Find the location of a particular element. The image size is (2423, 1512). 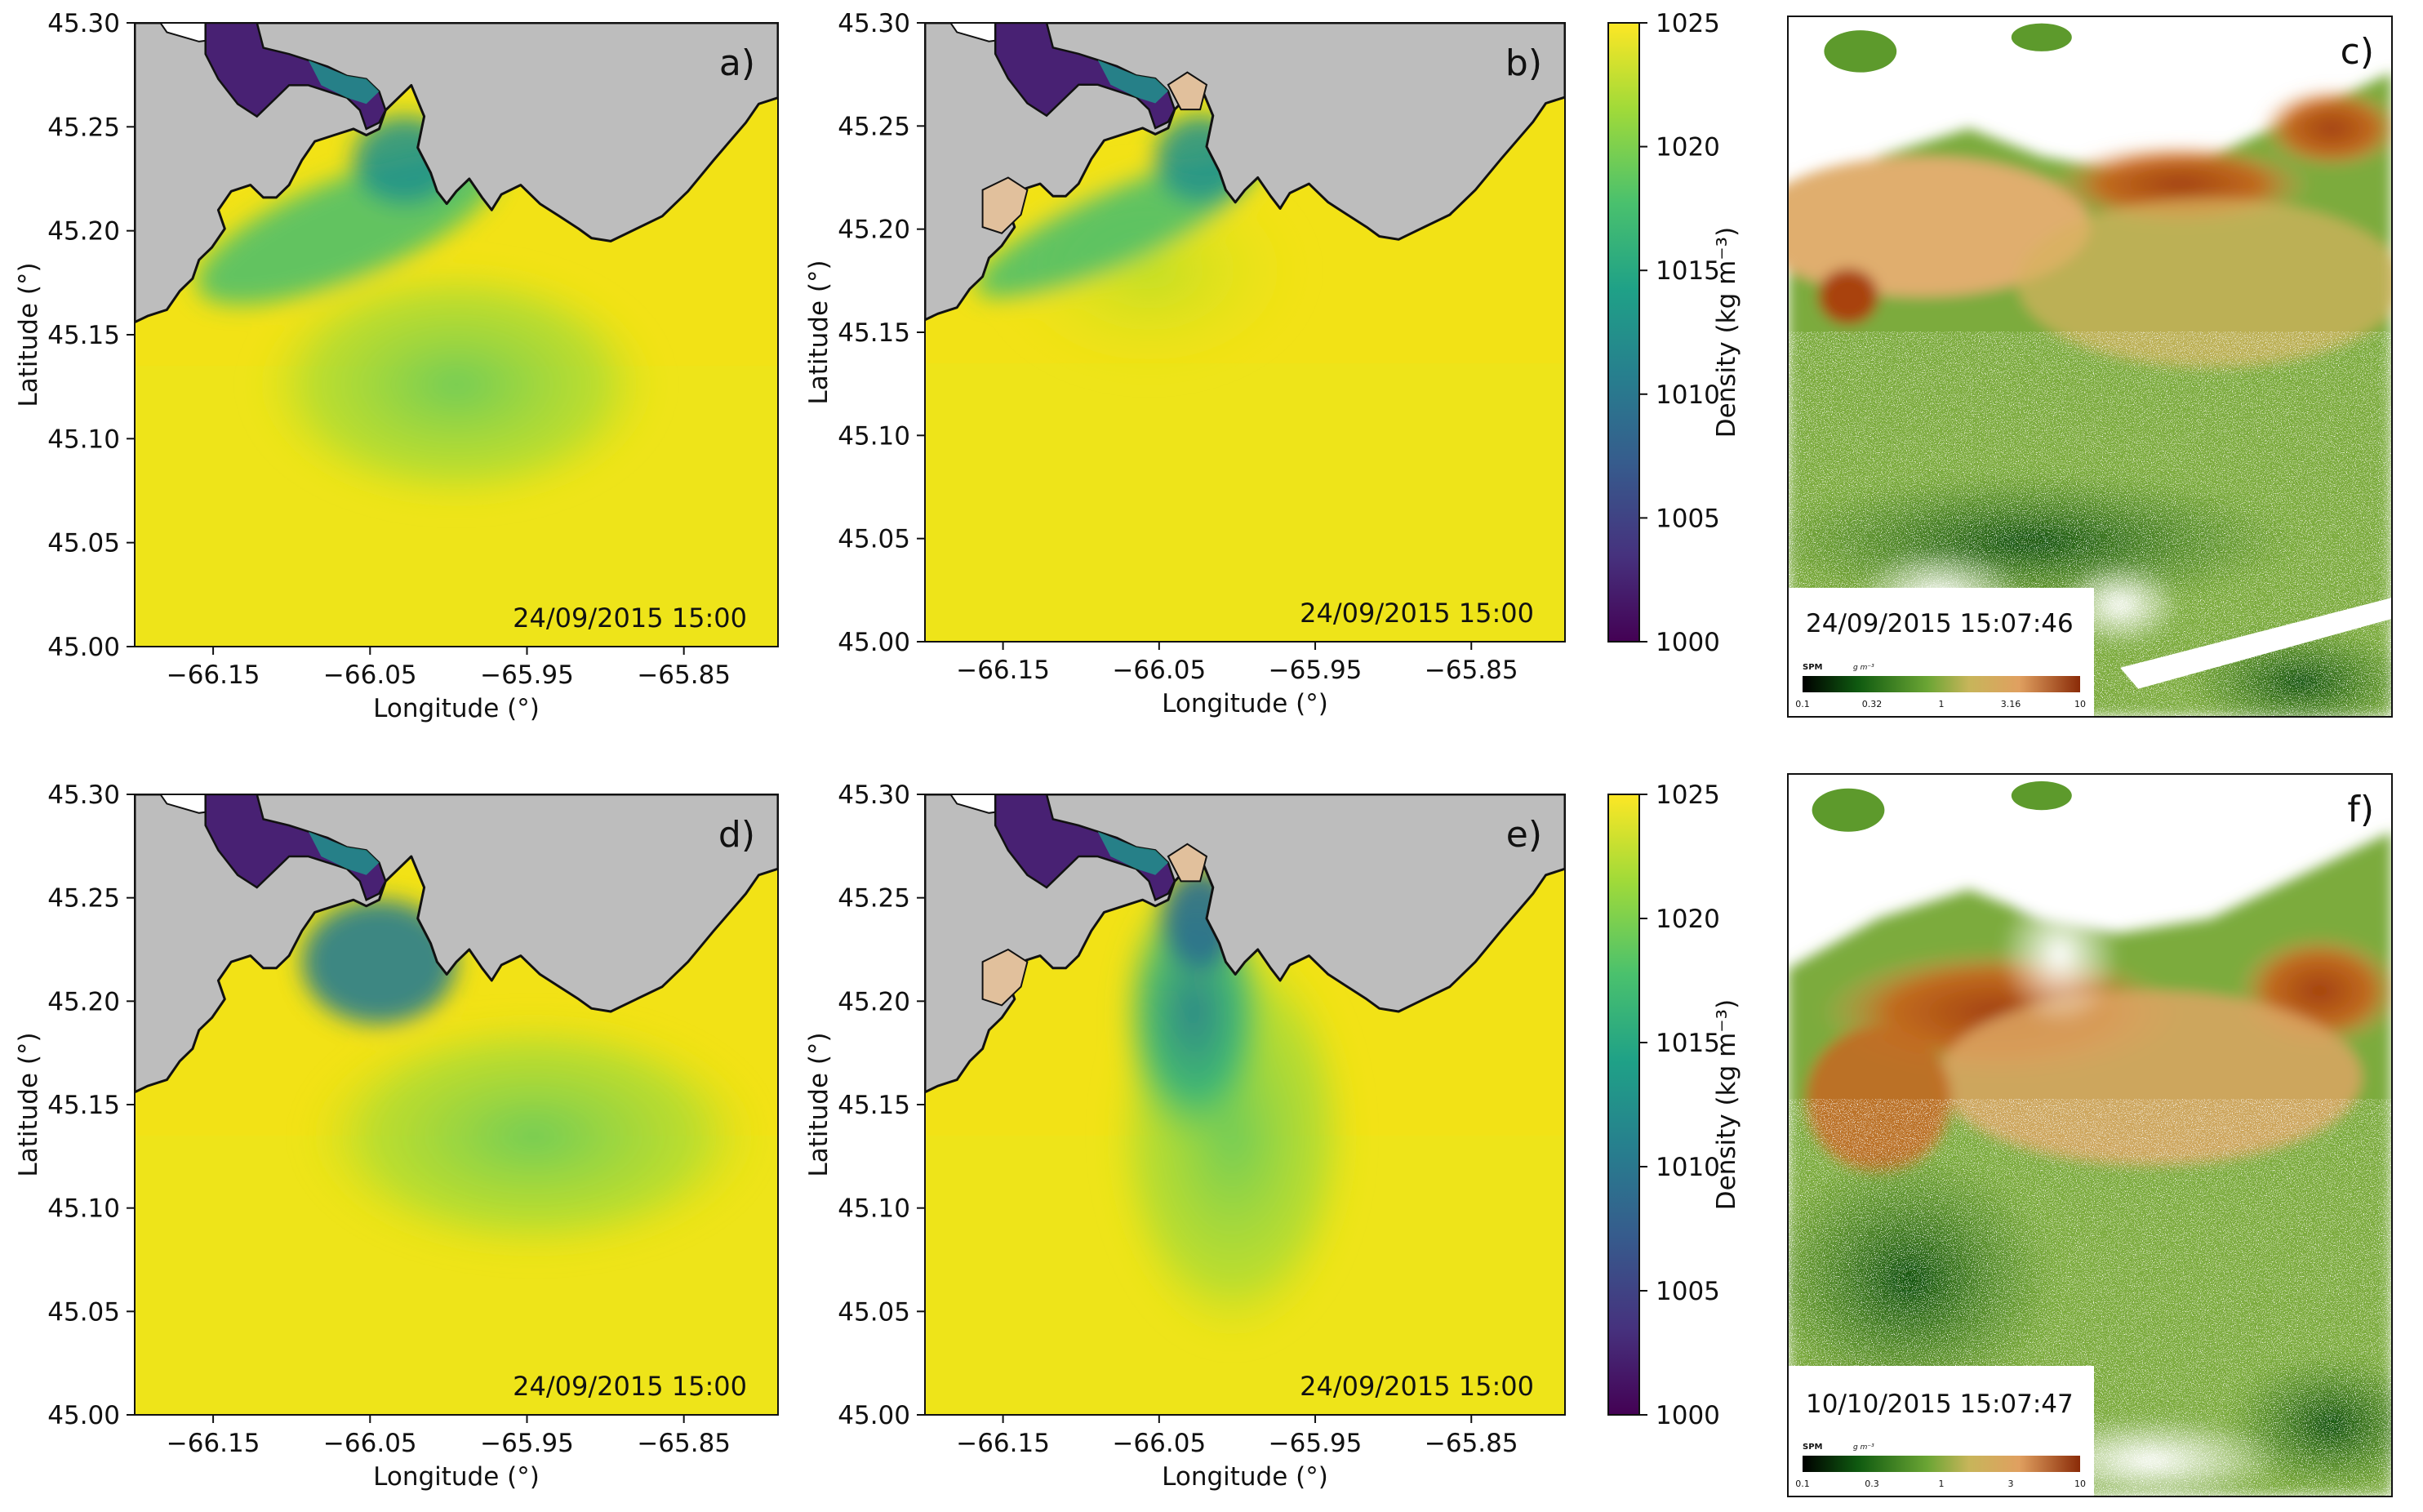

panel-letter: f) is located at coordinates (2360, 809).